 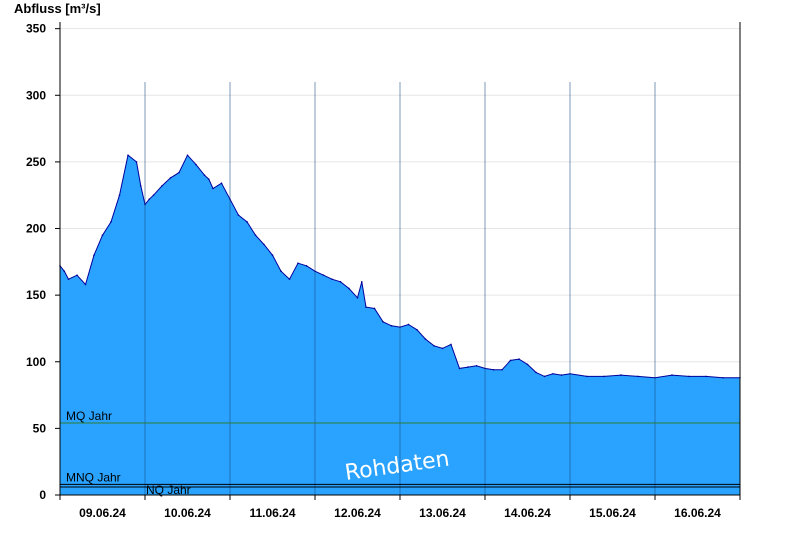 I want to click on reference-lines: MQ Jahr MNQ Jahr NQ Jahr, so click(x=400, y=453).